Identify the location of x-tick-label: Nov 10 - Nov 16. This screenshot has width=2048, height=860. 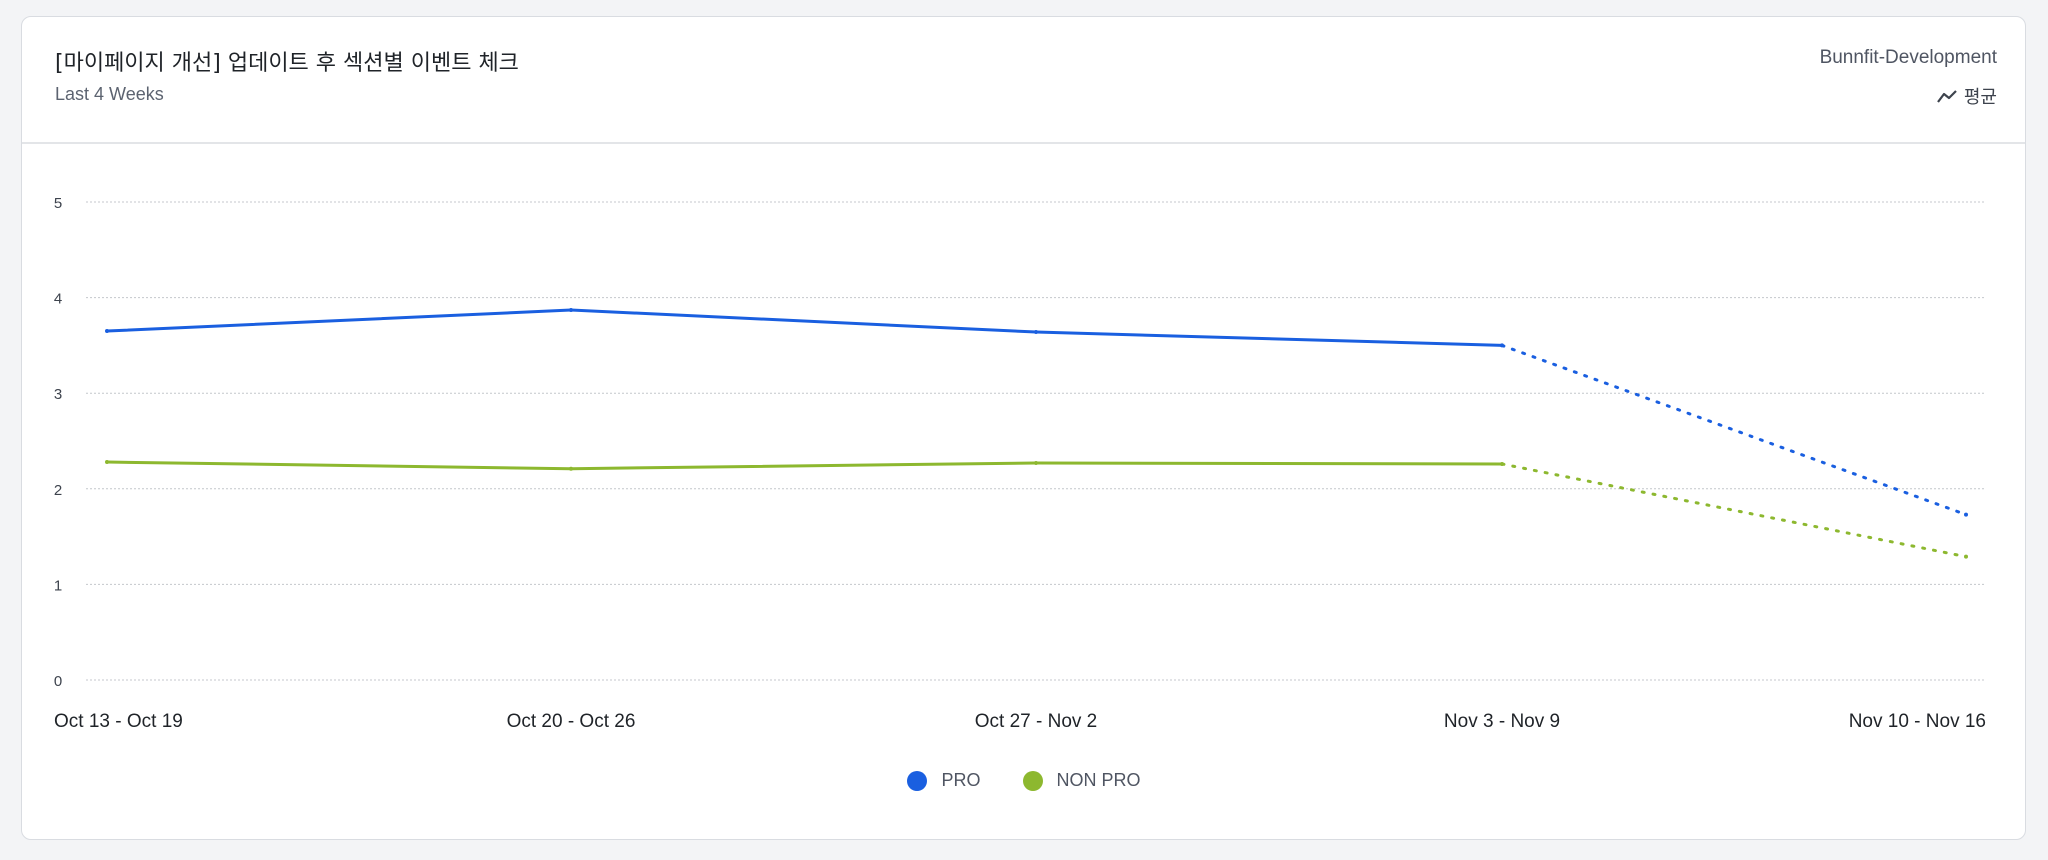
(1917, 721).